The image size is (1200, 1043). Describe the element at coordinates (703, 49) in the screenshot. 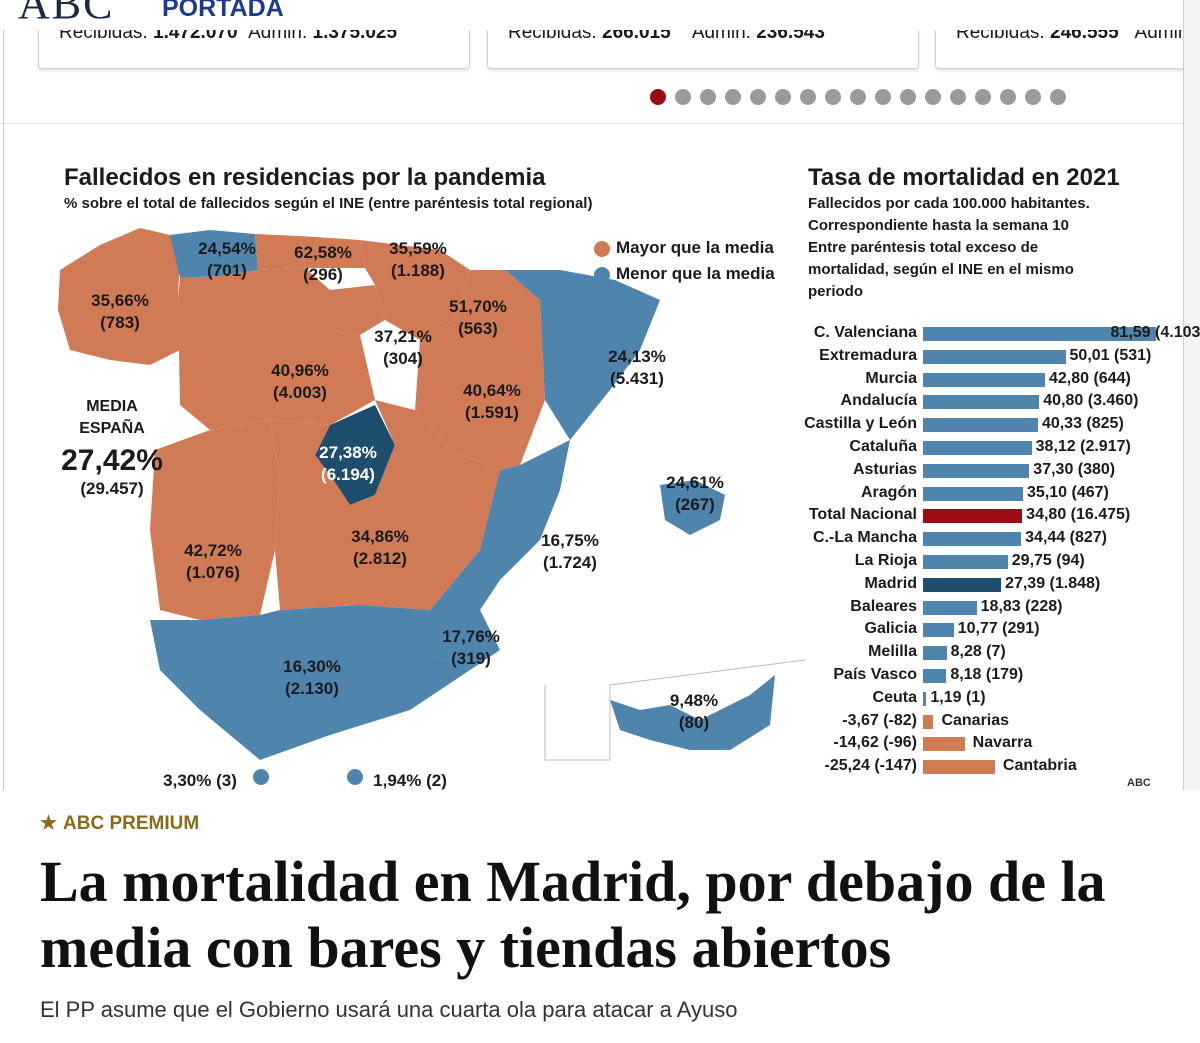

I see `stats-card: Recibidas: 266.015 Admin: 236.543` at that location.